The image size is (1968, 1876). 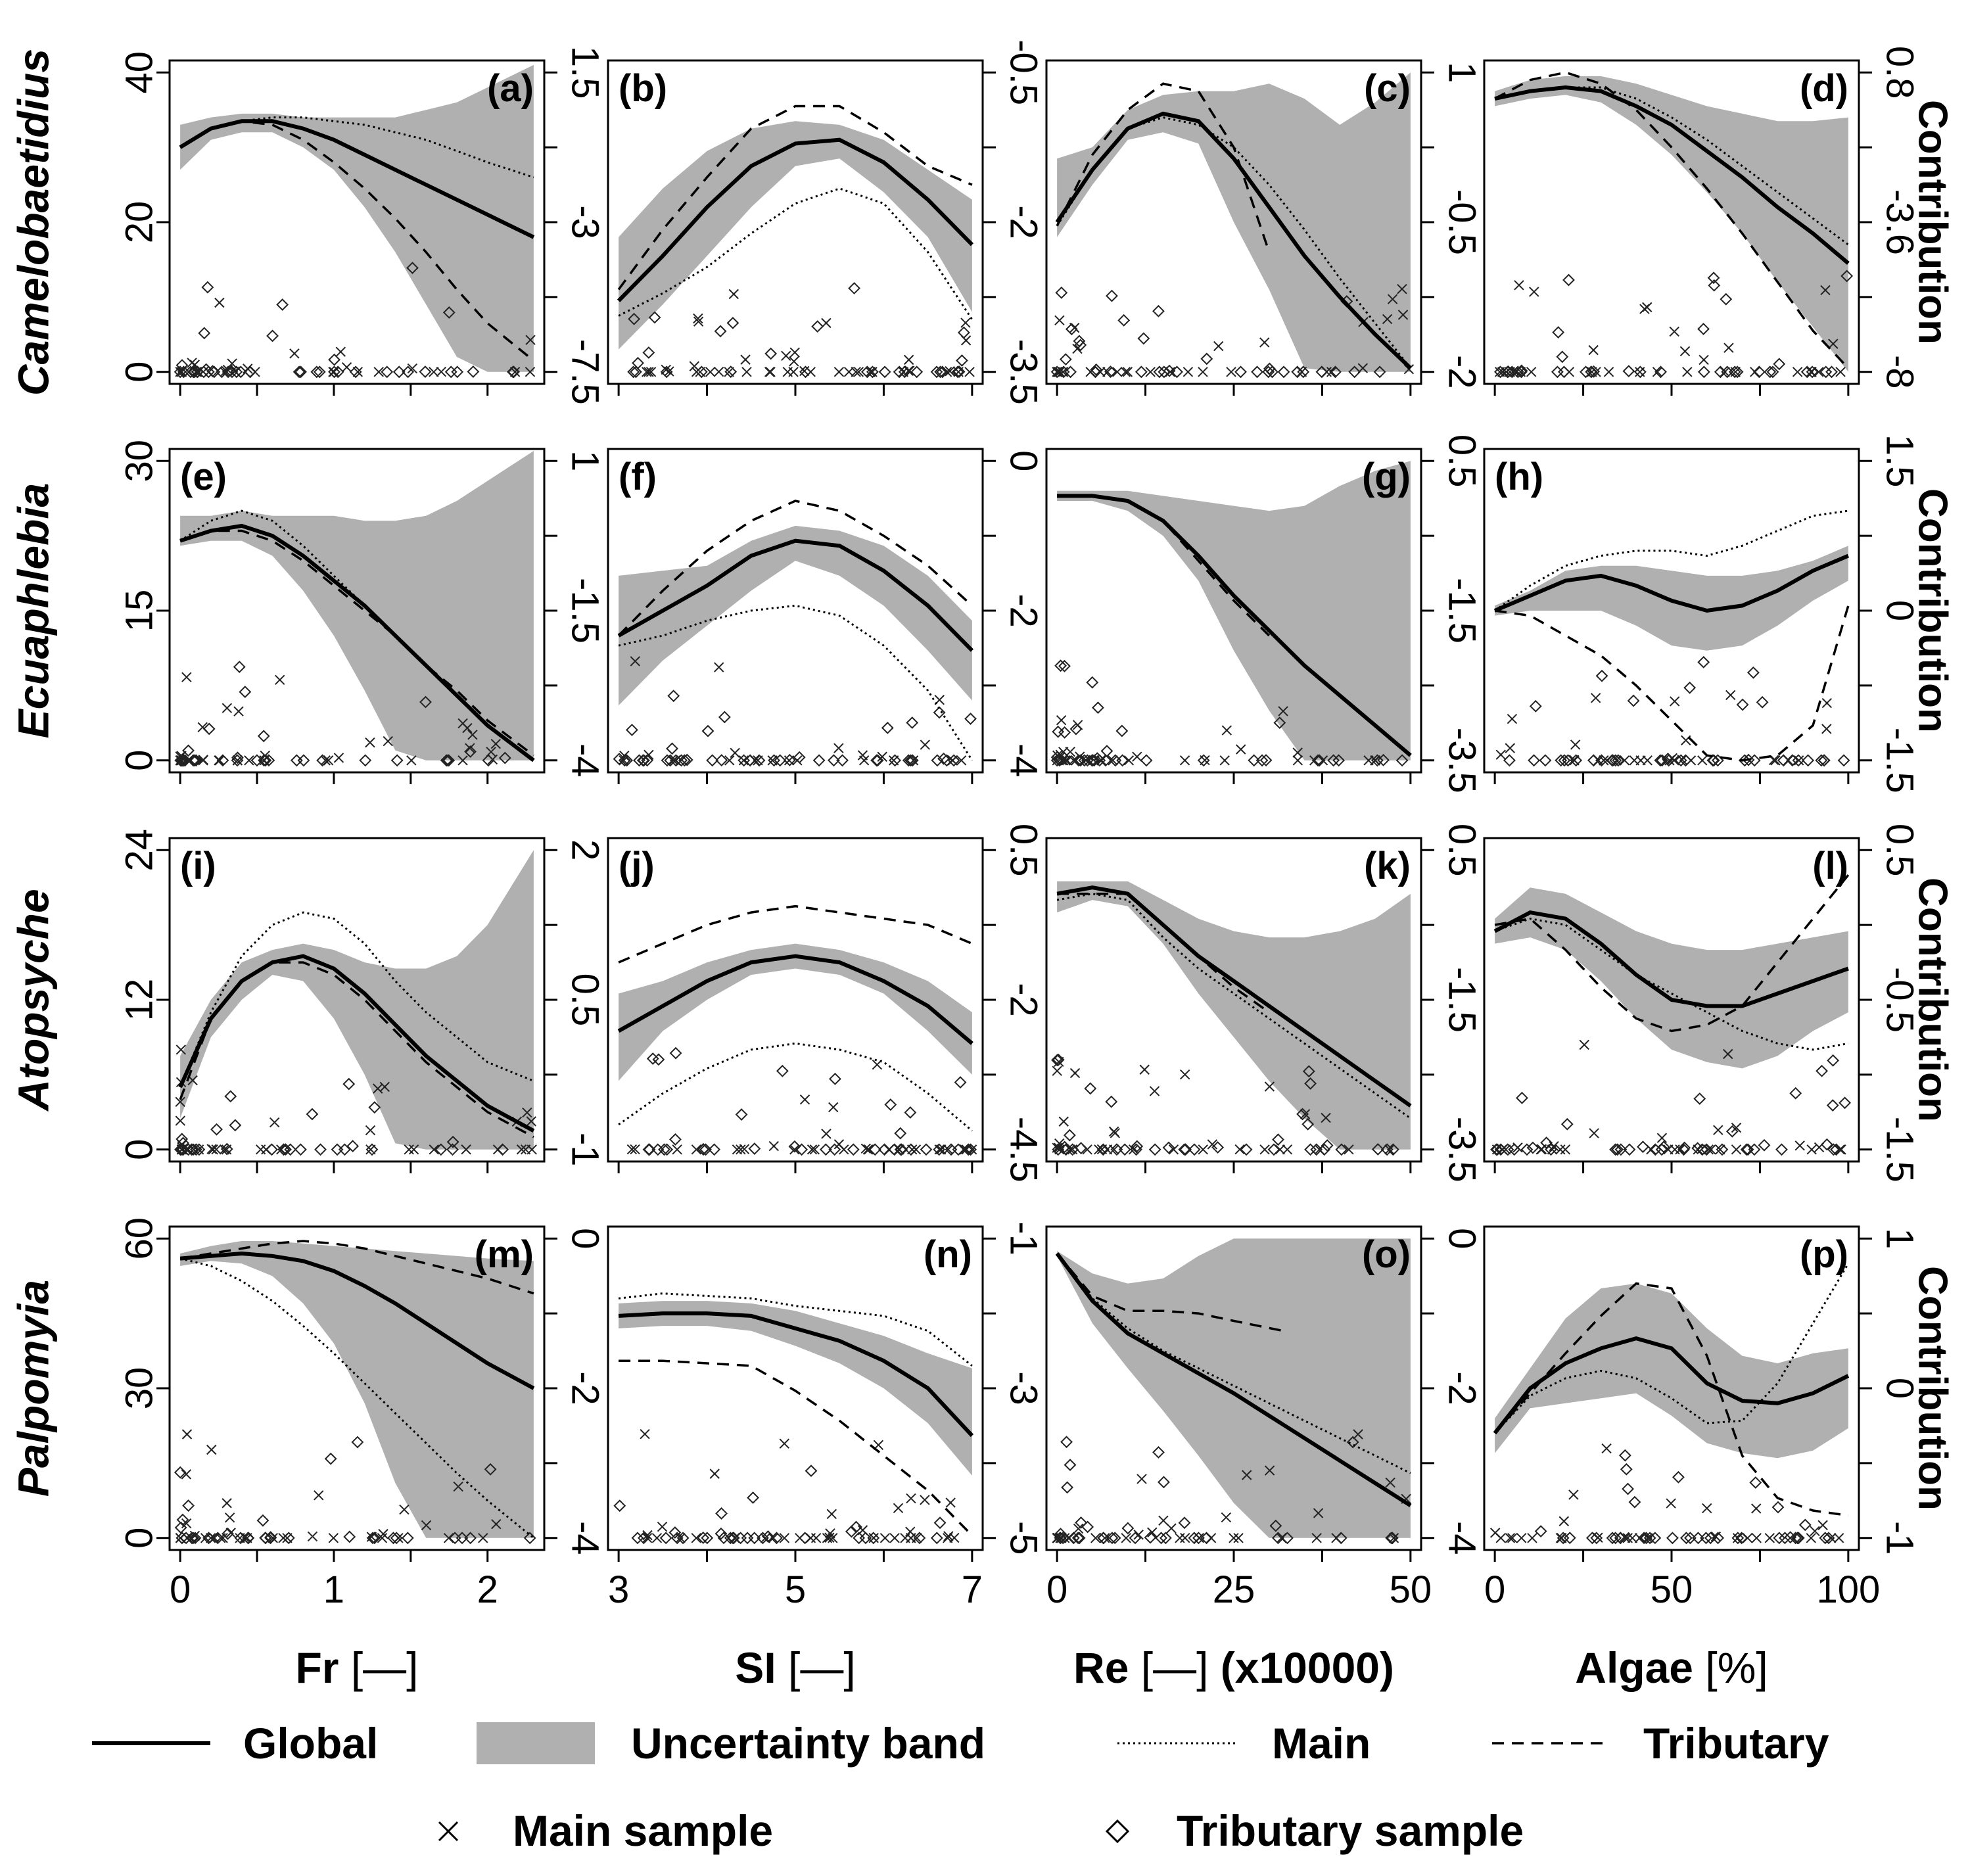 I want to click on right-tick-label: -4, so click(x=585, y=761).